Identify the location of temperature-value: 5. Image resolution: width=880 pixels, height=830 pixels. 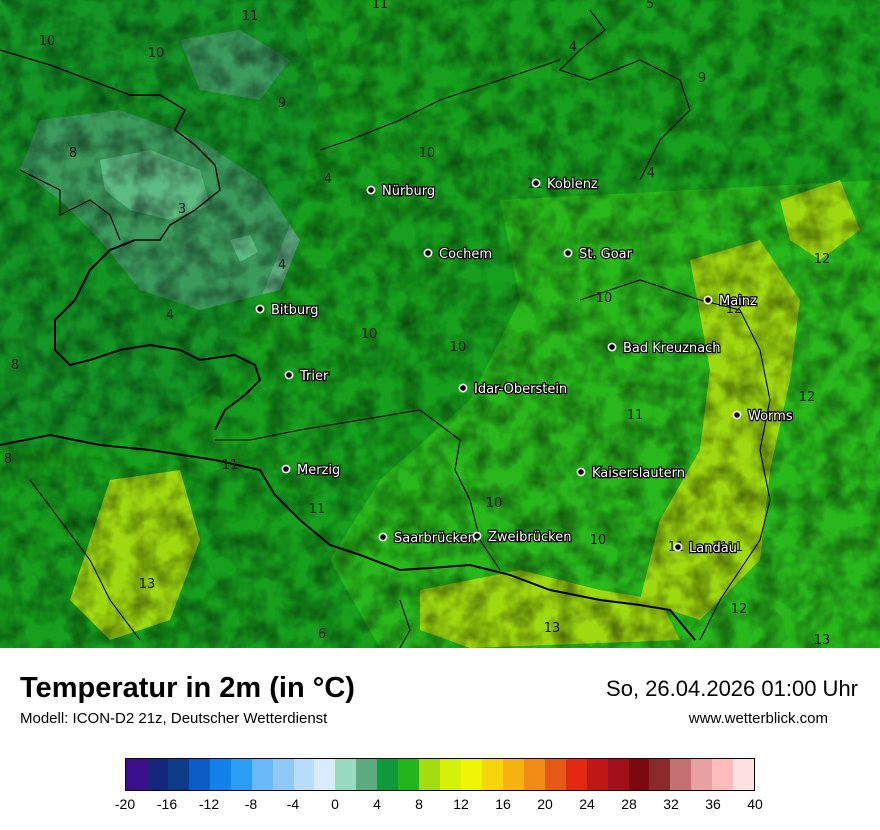
(650, 6).